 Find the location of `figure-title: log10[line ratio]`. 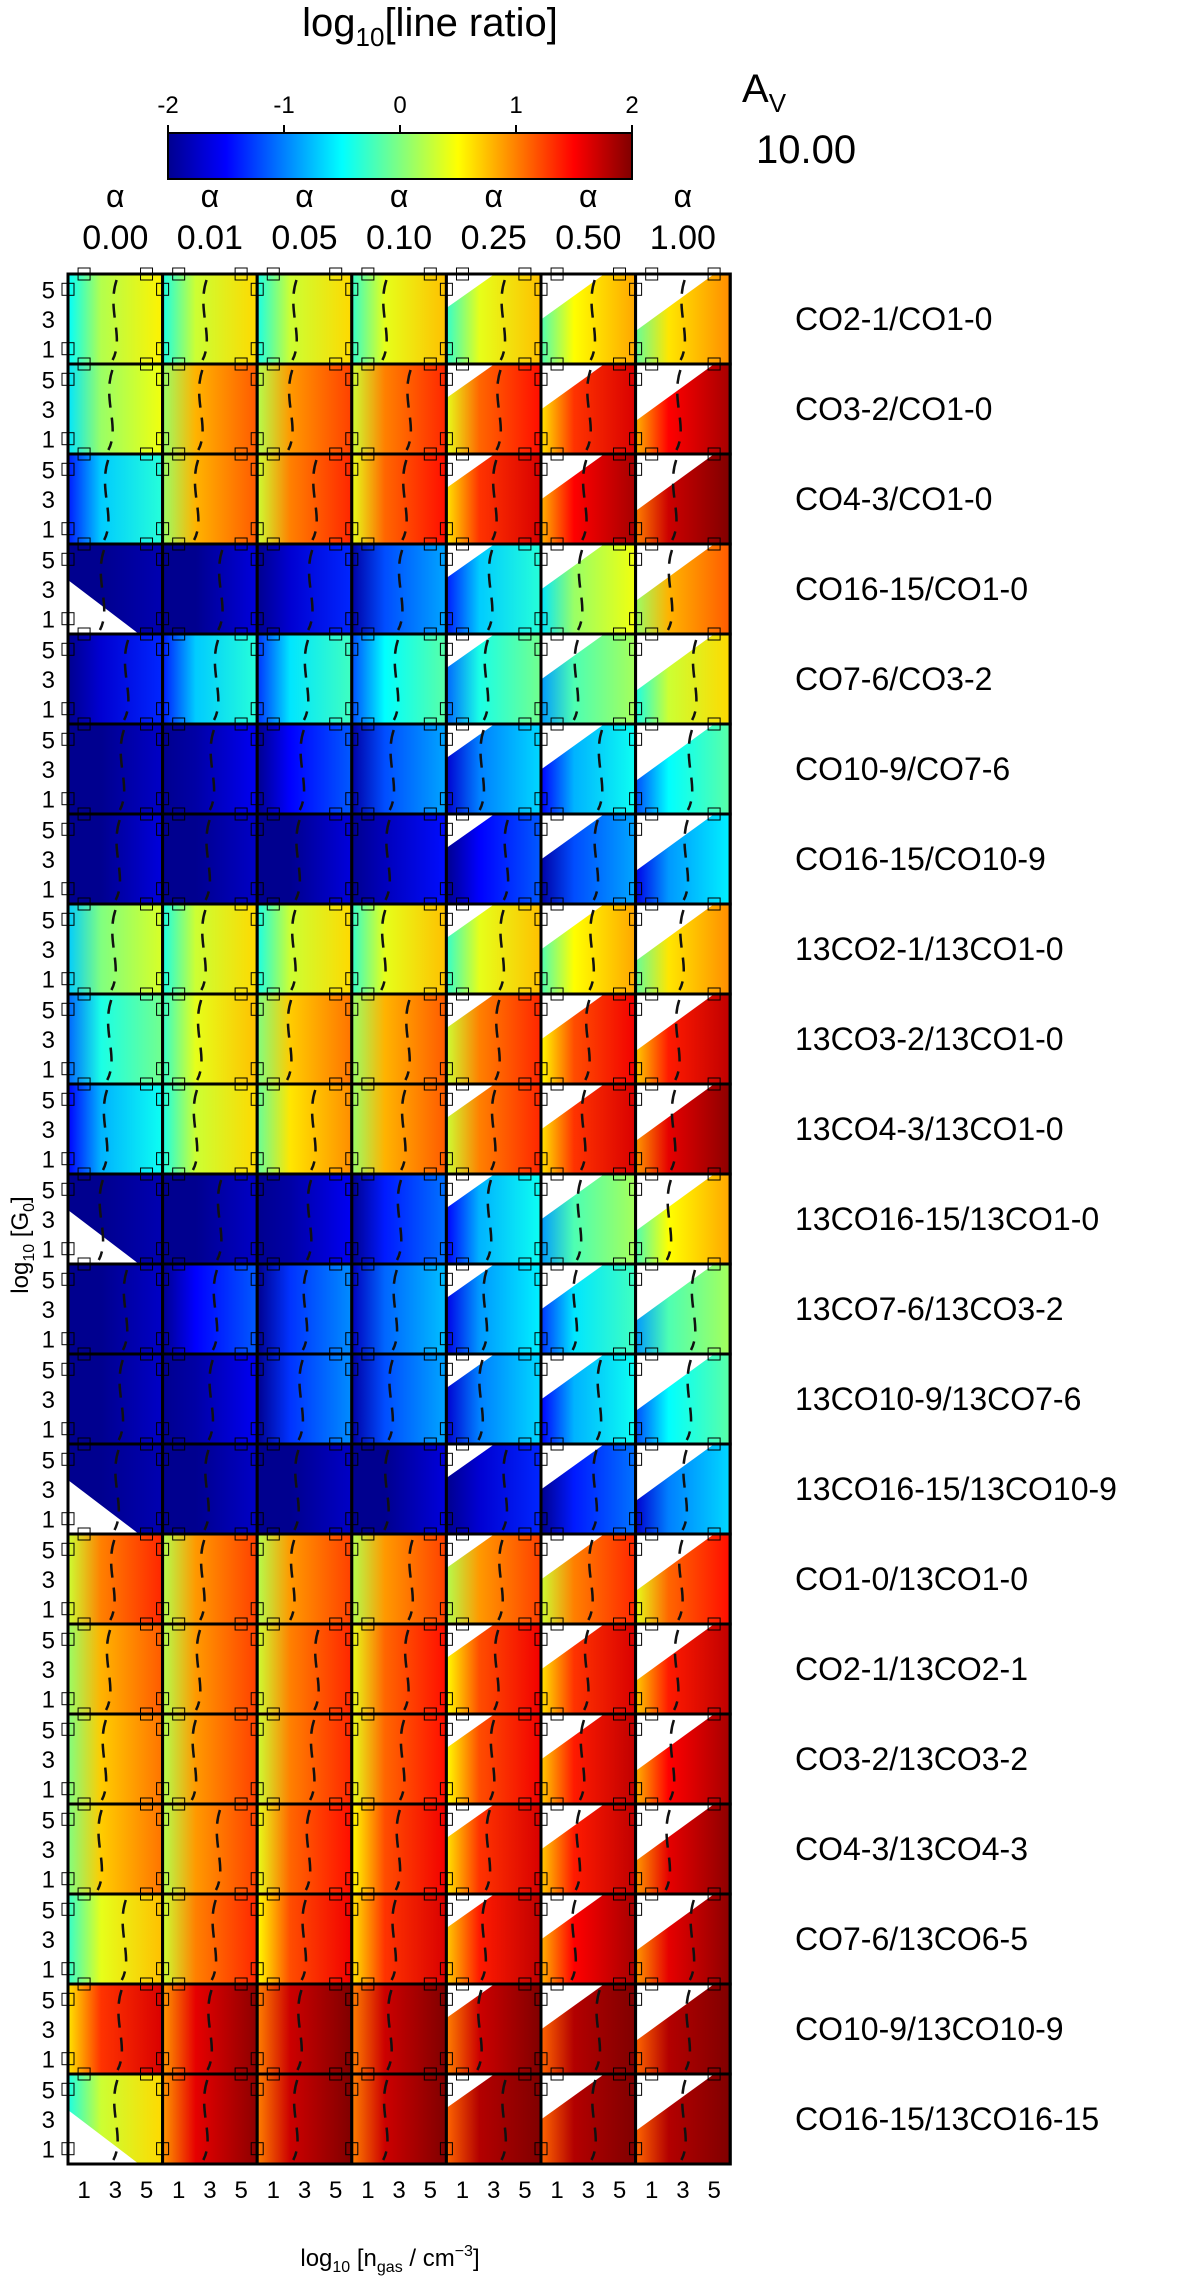

figure-title: log10[line ratio] is located at coordinates (430, 26).